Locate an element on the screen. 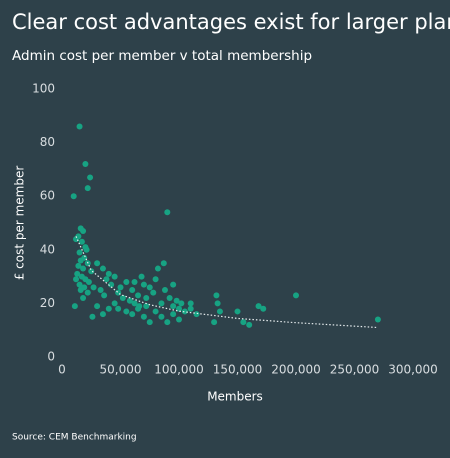 This screenshot has height=458, width=450. source: Source: CEM Benchmarking is located at coordinates (74, 438).